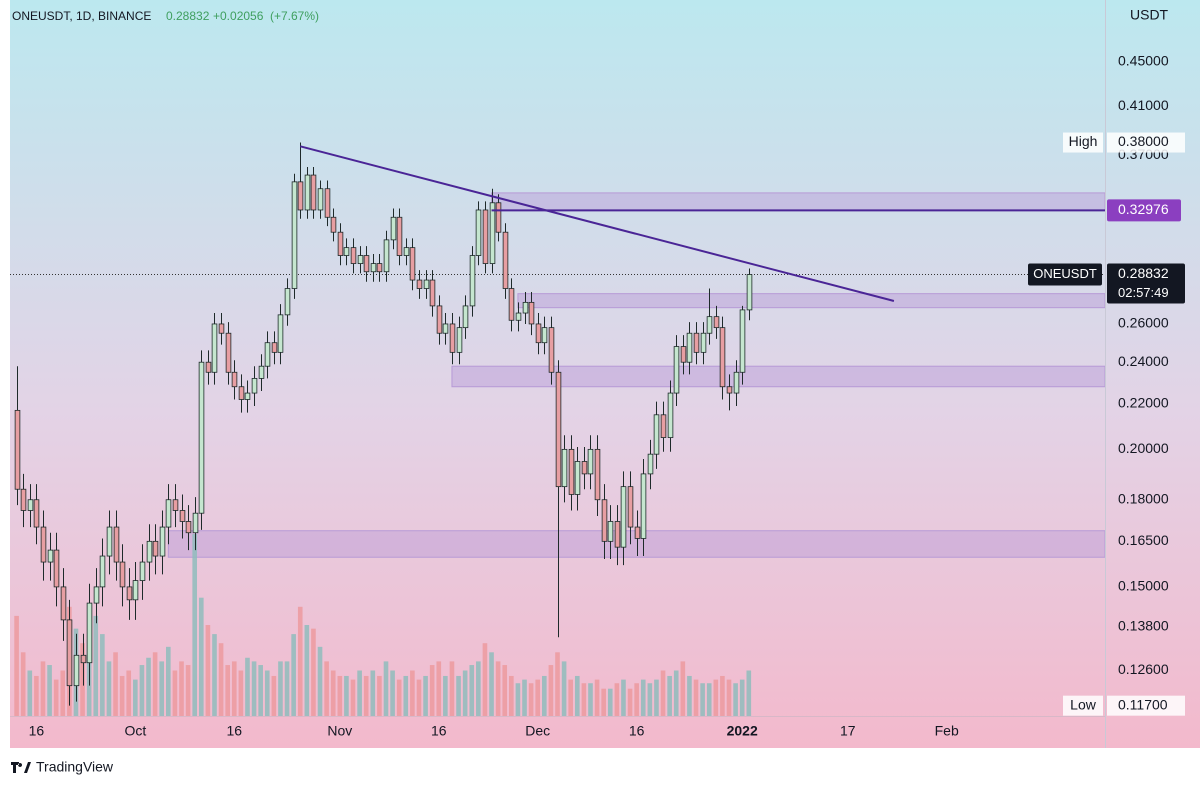 The image size is (1200, 791). Describe the element at coordinates (1143, 323) in the screenshot. I see `y-tick-label: 0.26000` at that location.